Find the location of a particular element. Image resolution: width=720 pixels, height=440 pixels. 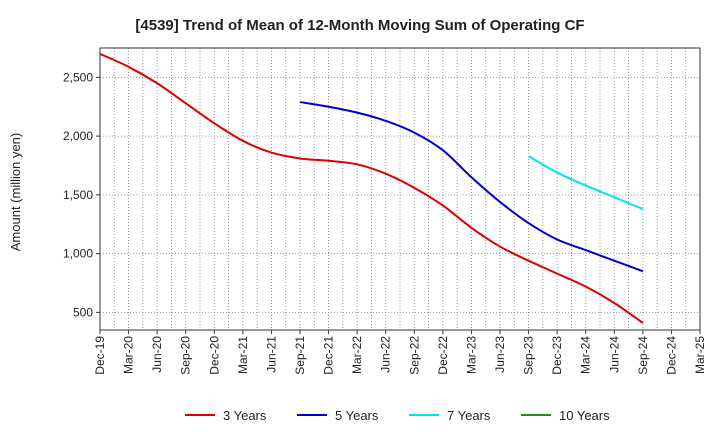

x-tick-label: Dec-19 is located at coordinates (100, 355).